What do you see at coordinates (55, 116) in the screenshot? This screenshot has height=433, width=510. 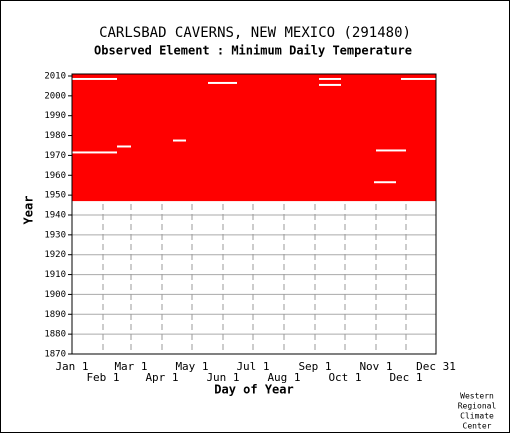 I see `y-tick-label: 1990` at bounding box center [55, 116].